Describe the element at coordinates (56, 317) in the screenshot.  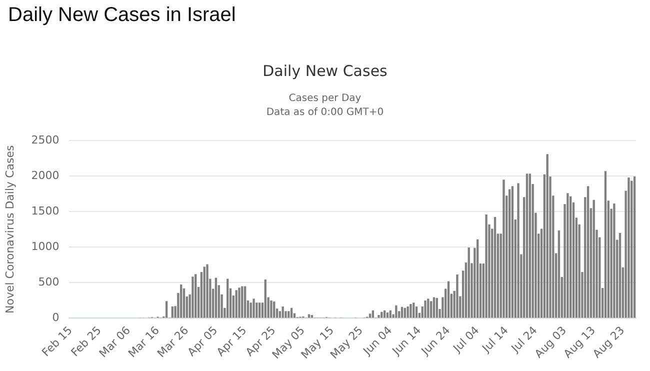
I see `y-tick-label: 0` at that location.